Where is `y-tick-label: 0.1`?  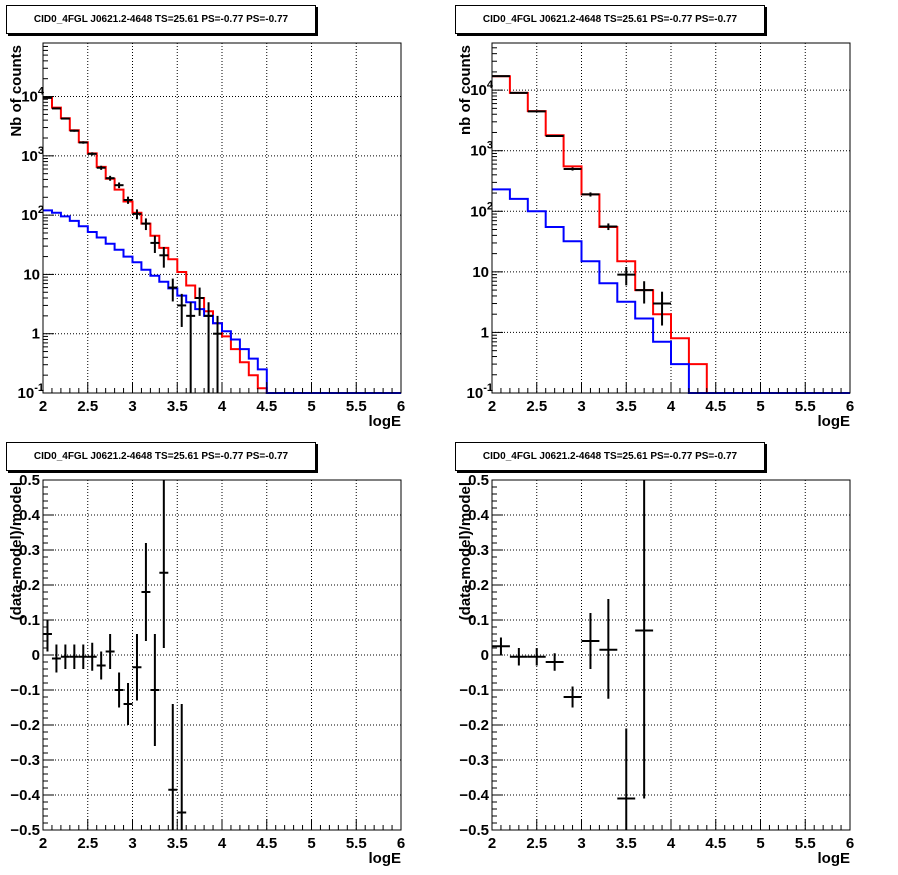
y-tick-label: 0.1 is located at coordinates (478, 620).